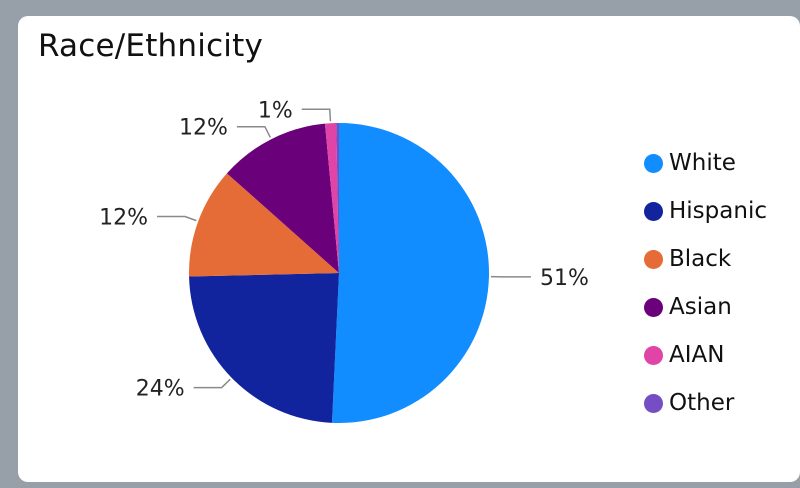 The height and width of the screenshot is (488, 800). What do you see at coordinates (702, 403) in the screenshot?
I see `legend-label-other: Other` at bounding box center [702, 403].